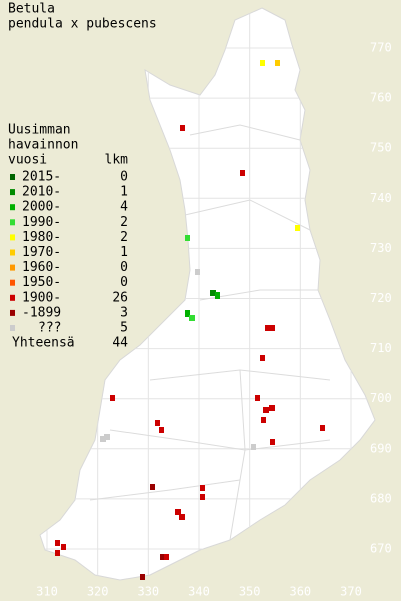  I want to click on y-grid-label: 750, so click(381, 148).